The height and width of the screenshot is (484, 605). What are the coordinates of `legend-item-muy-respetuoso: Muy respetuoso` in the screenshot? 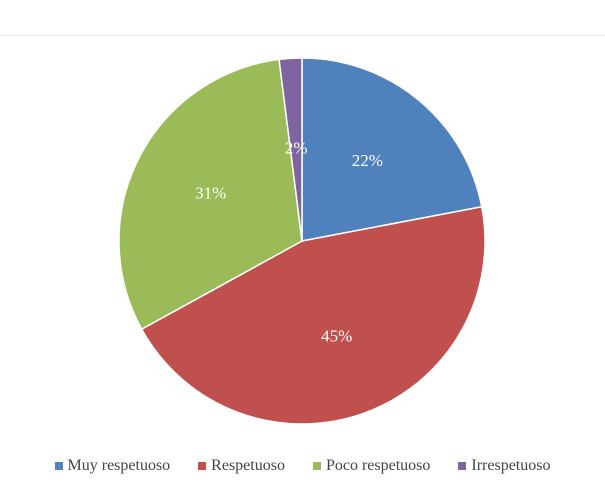 It's located at (112, 466).